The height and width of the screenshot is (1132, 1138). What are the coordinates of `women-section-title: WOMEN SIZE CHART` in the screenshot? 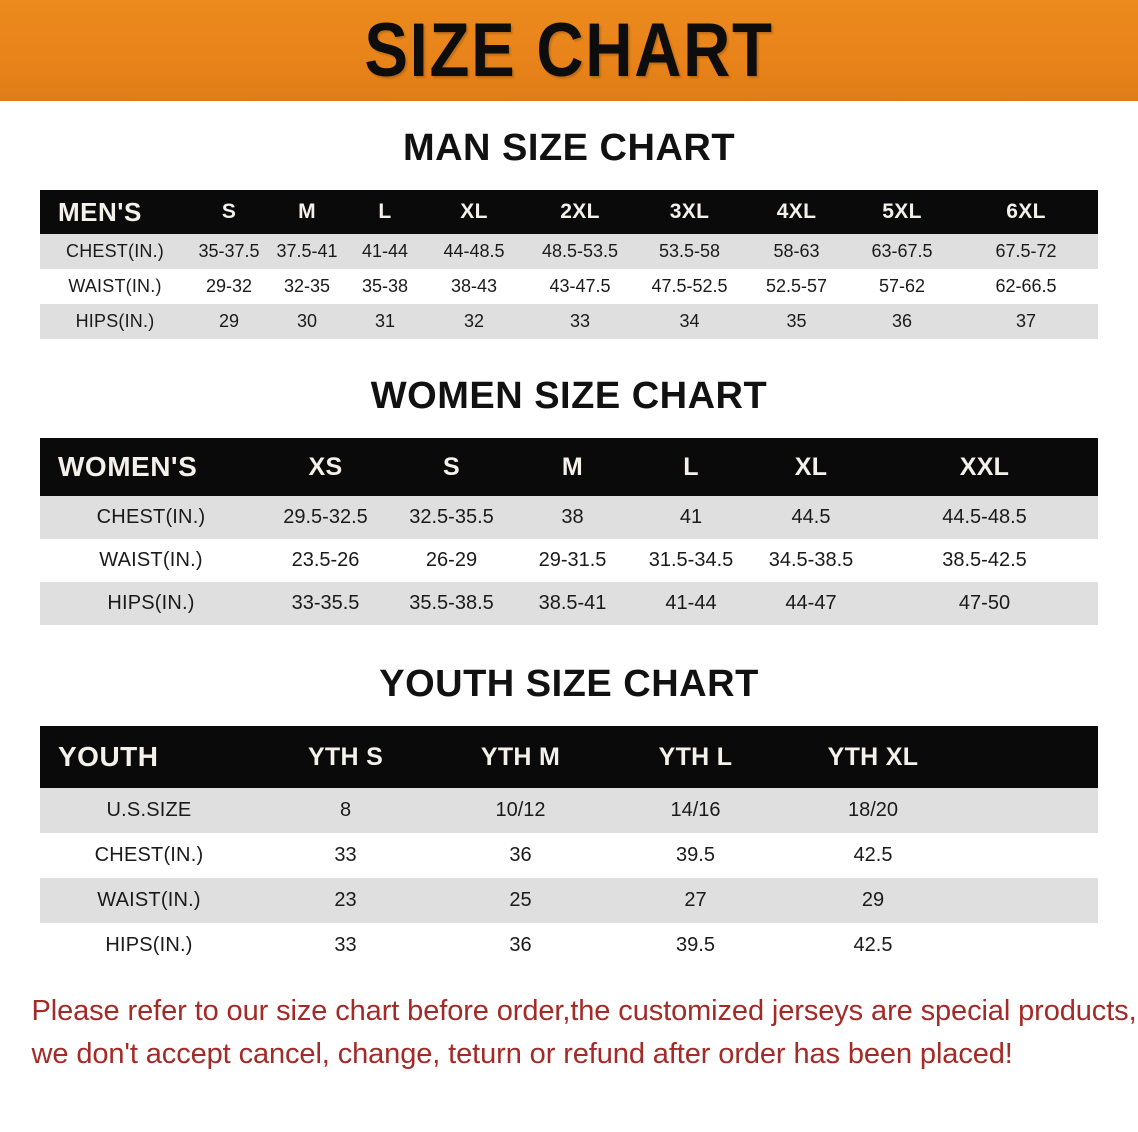 It's located at (569, 396).